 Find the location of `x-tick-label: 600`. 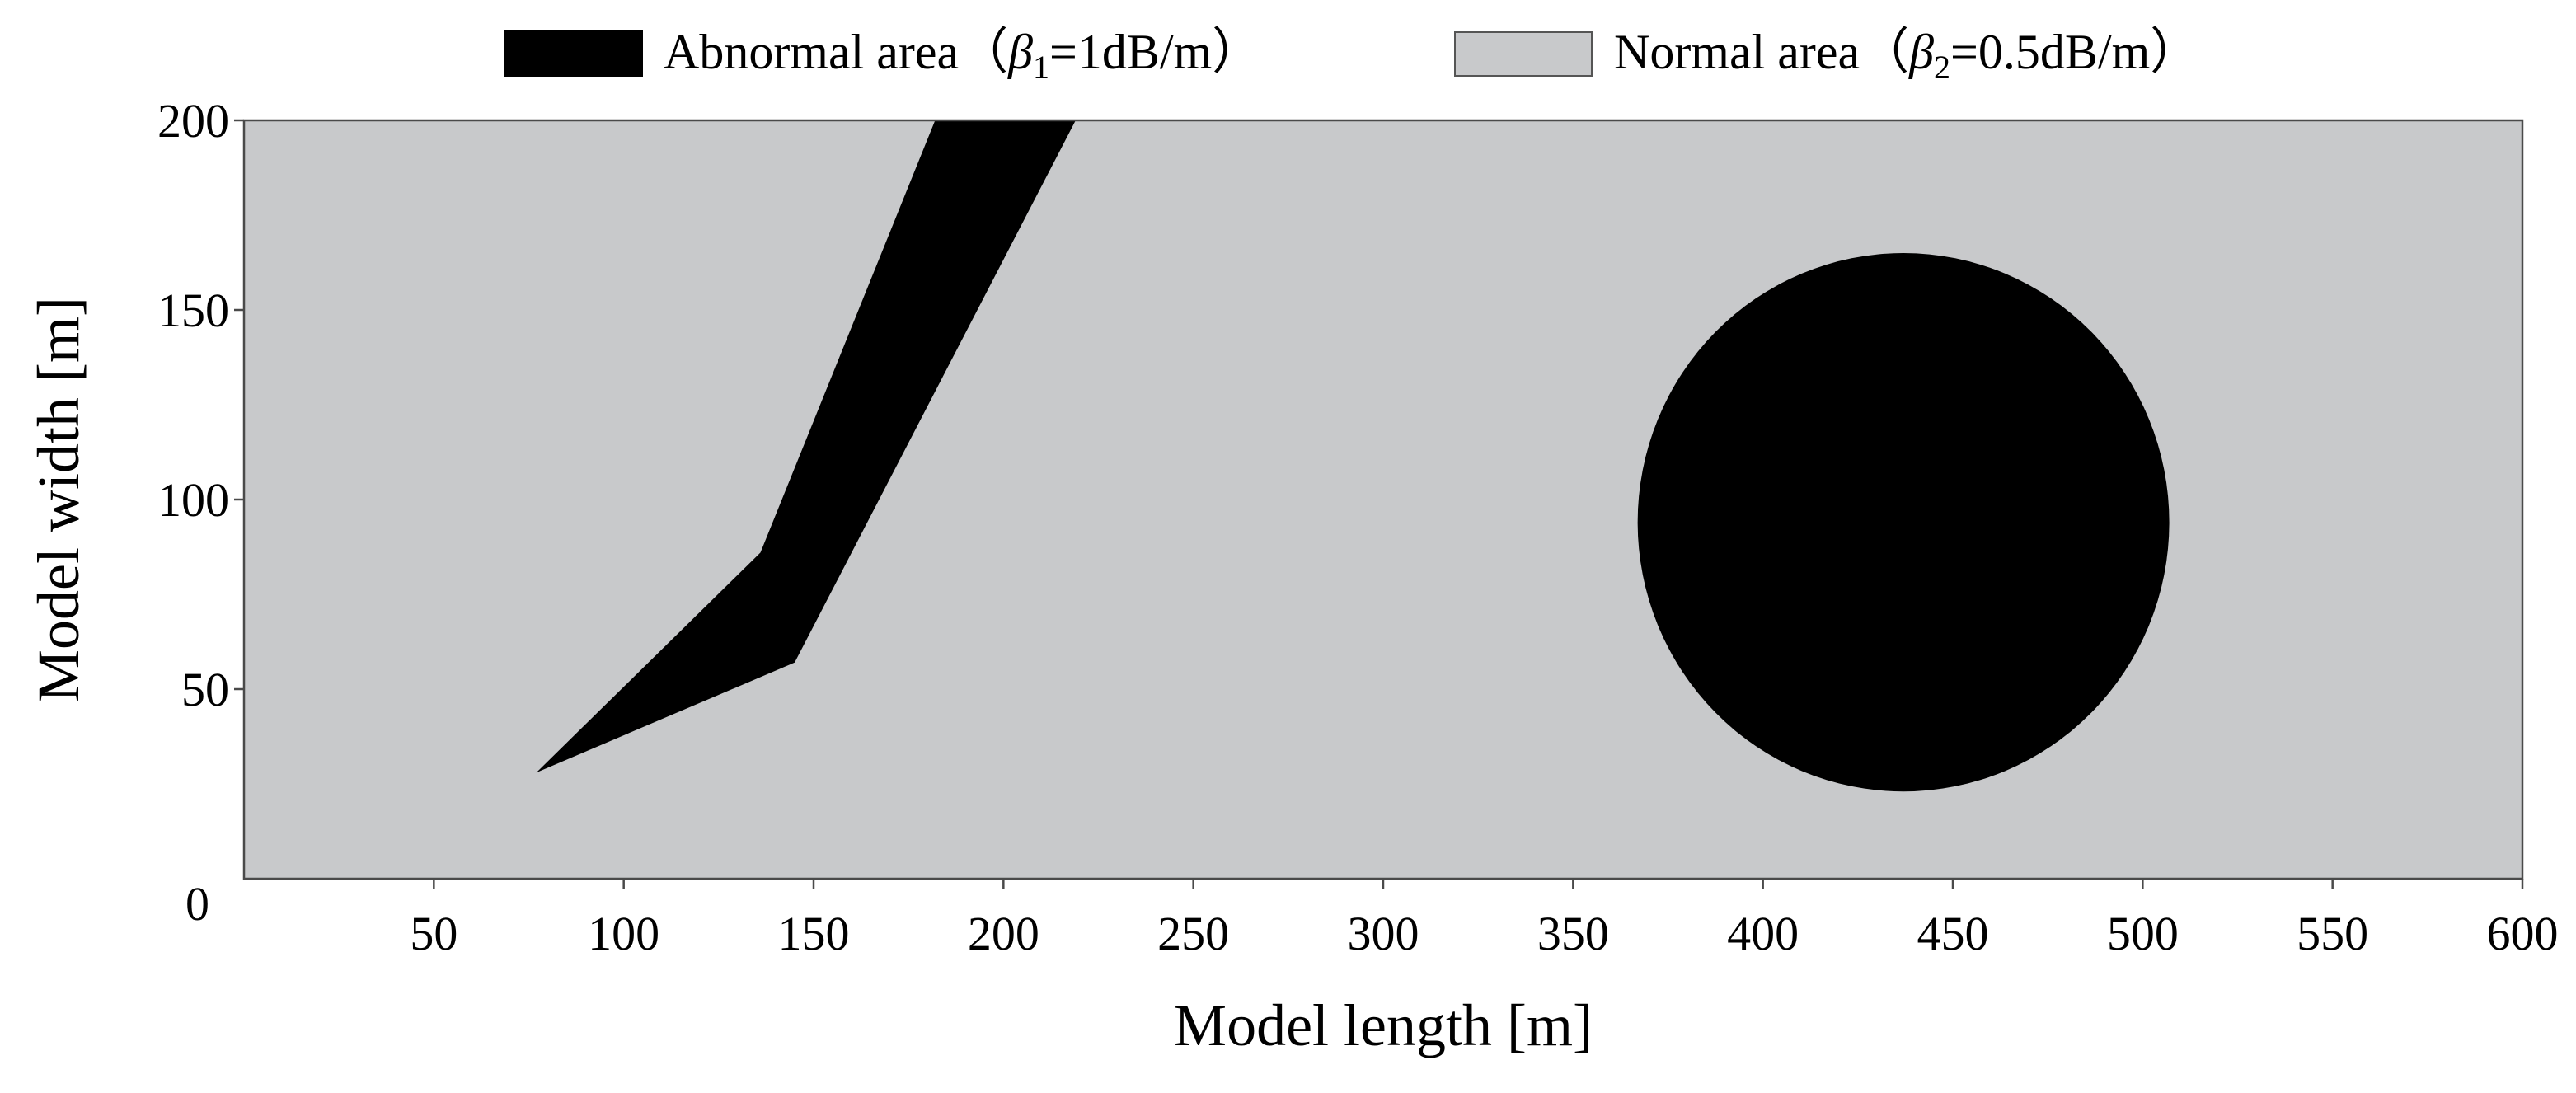

x-tick-label: 600 is located at coordinates (2523, 934).